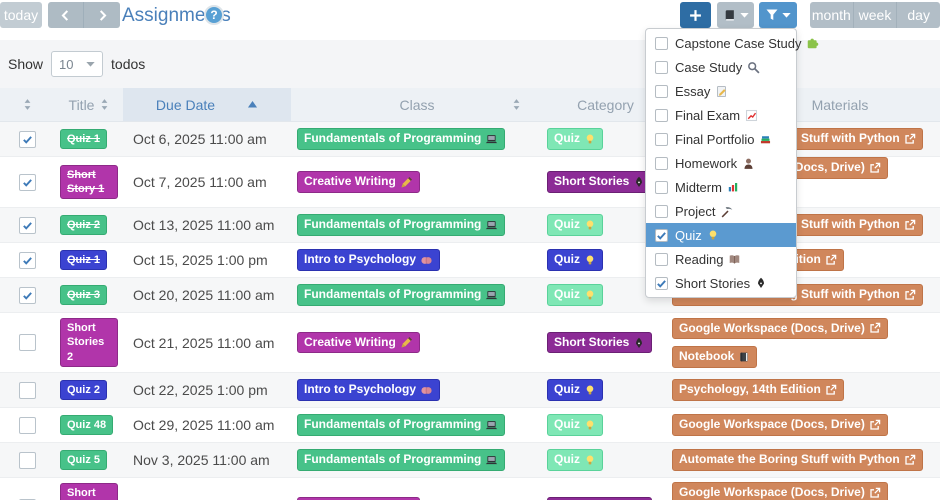 This screenshot has width=940, height=500. Describe the element at coordinates (66, 15) in the screenshot. I see `prev-button` at that location.